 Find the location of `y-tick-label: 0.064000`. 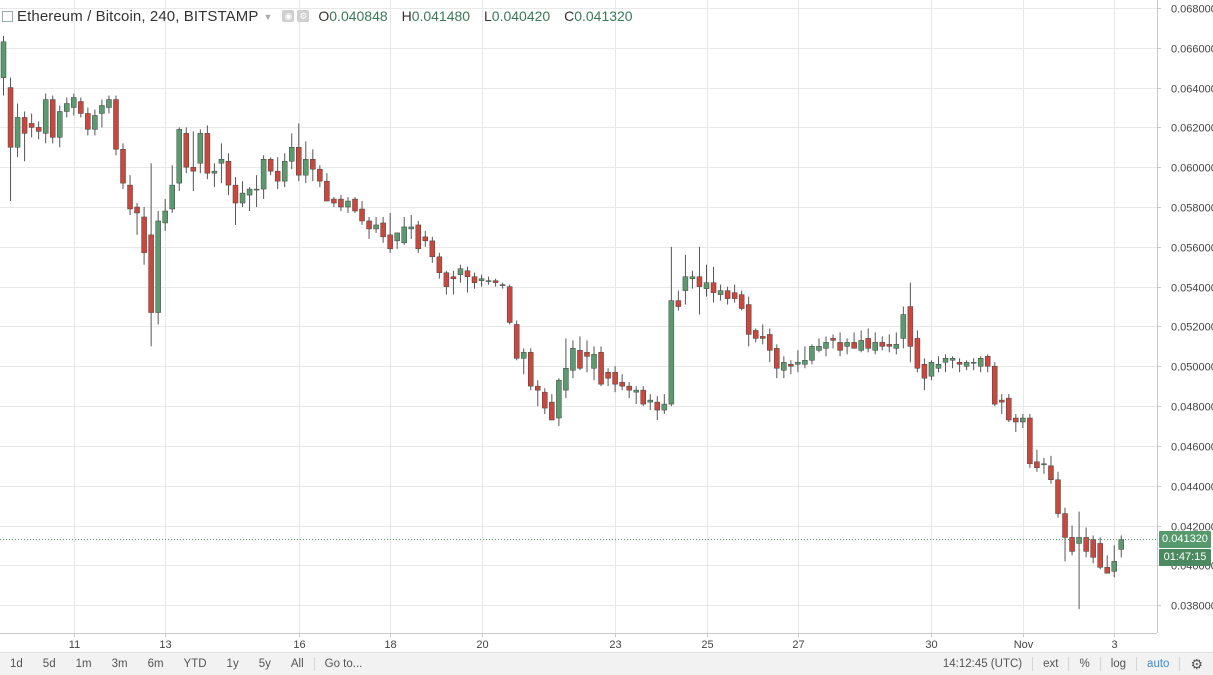

y-tick-label: 0.064000 is located at coordinates (1192, 90).